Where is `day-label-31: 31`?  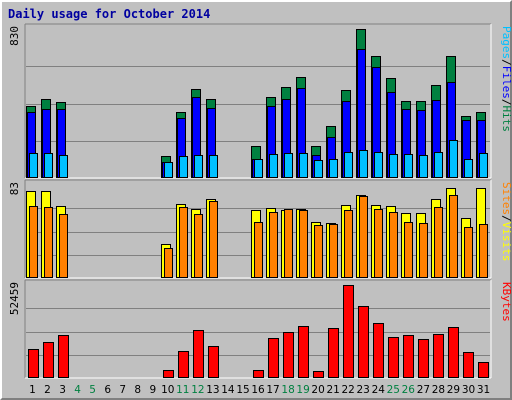 day-label-31: 31 is located at coordinates (483, 390).